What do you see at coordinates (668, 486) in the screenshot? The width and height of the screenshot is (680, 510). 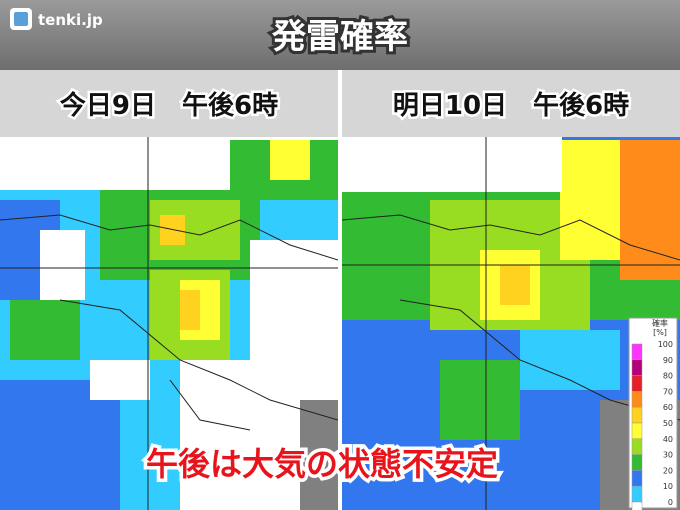 I see `legend-tick-label: 10` at bounding box center [668, 486].